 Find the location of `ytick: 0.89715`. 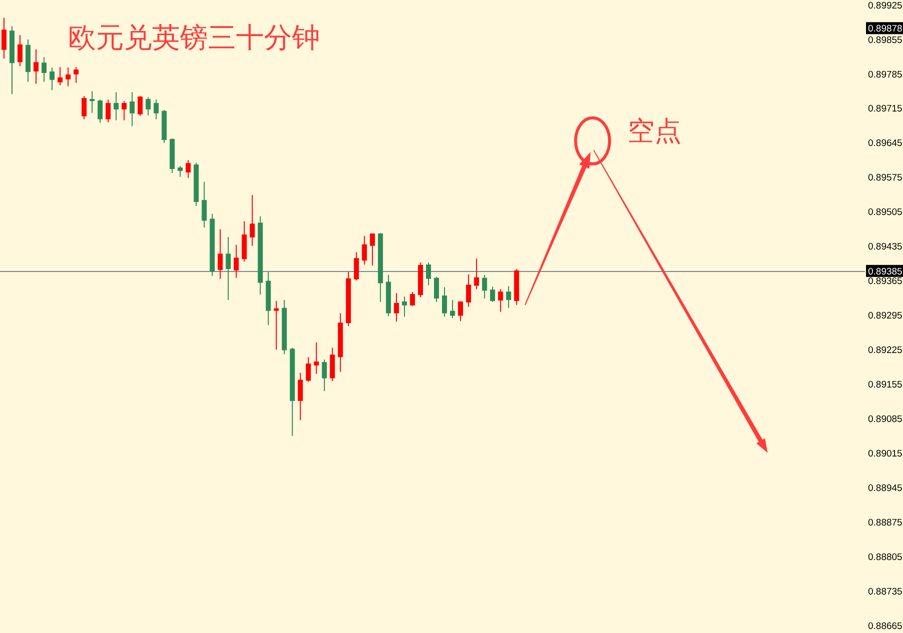

ytick: 0.89715 is located at coordinates (885, 109).